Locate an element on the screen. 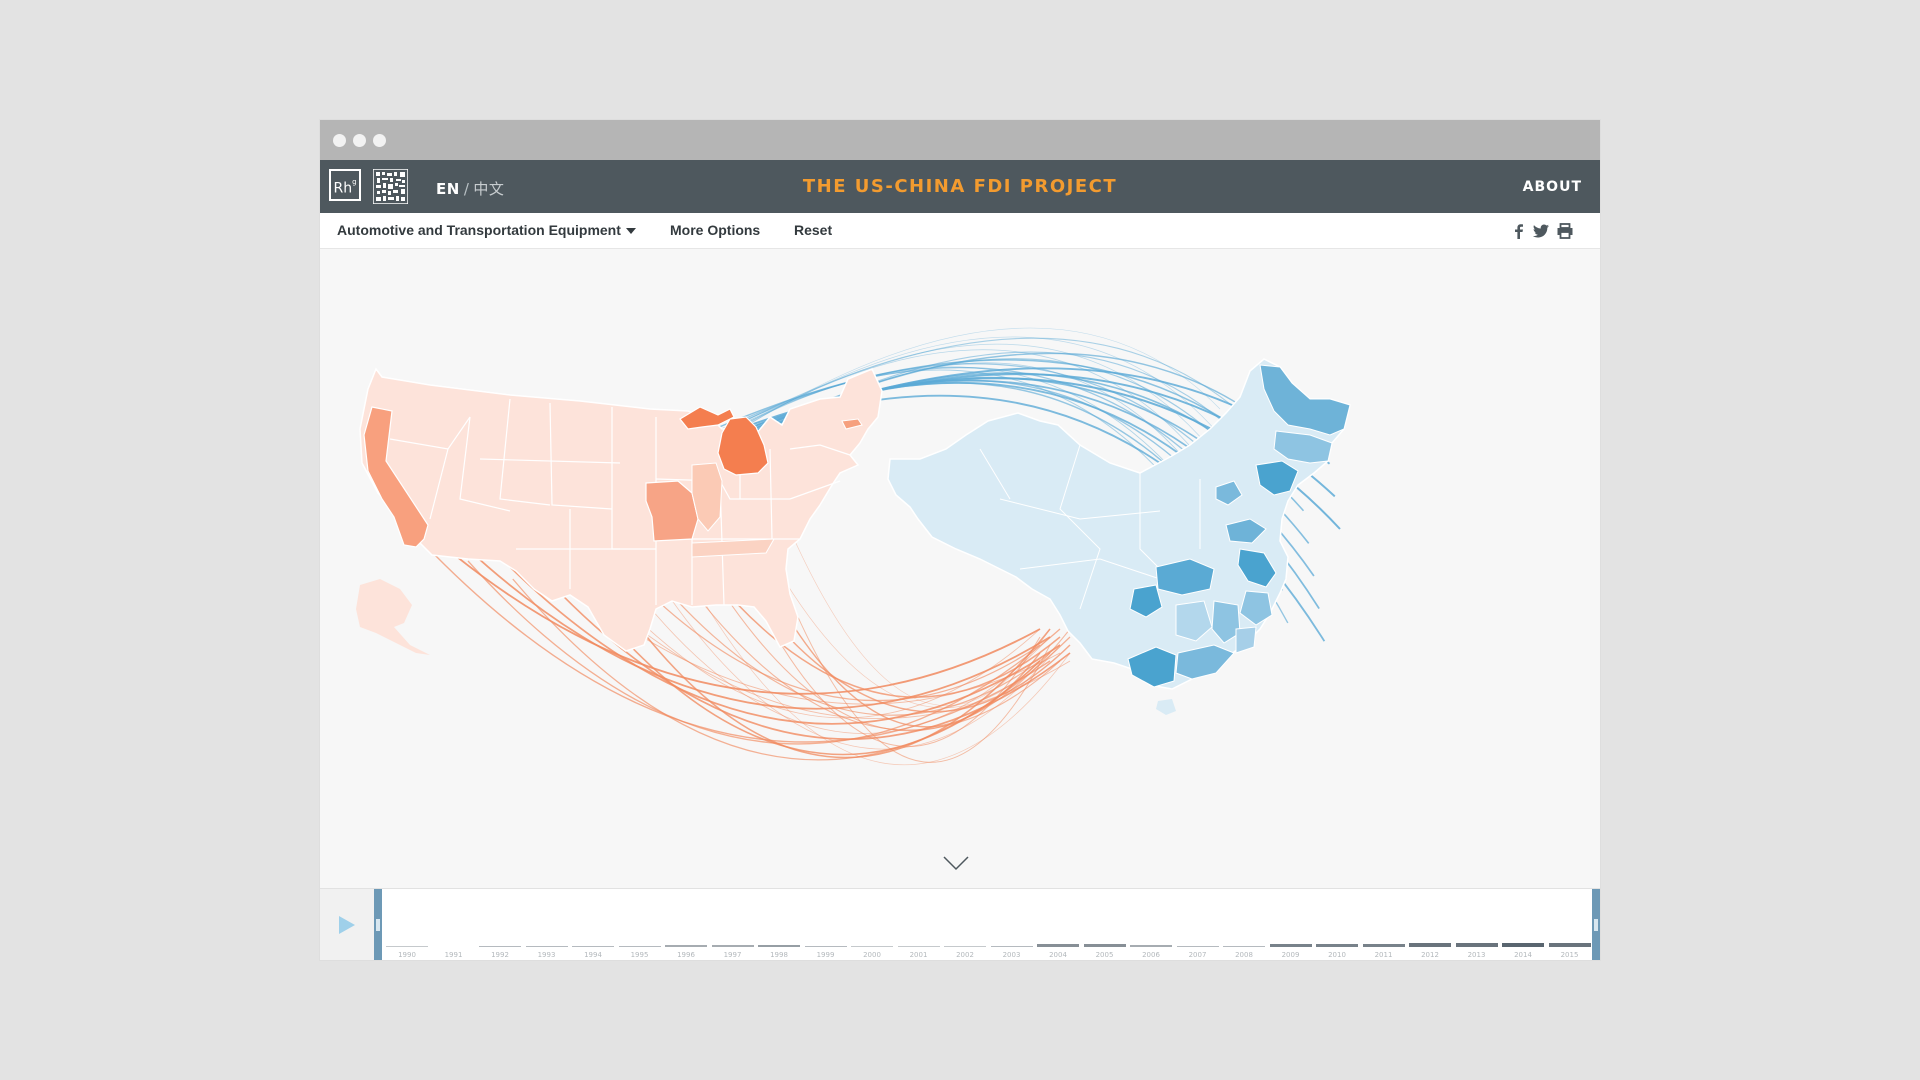 The height and width of the screenshot is (1080, 1920). timeline-year-label: 2001 is located at coordinates (918, 955).